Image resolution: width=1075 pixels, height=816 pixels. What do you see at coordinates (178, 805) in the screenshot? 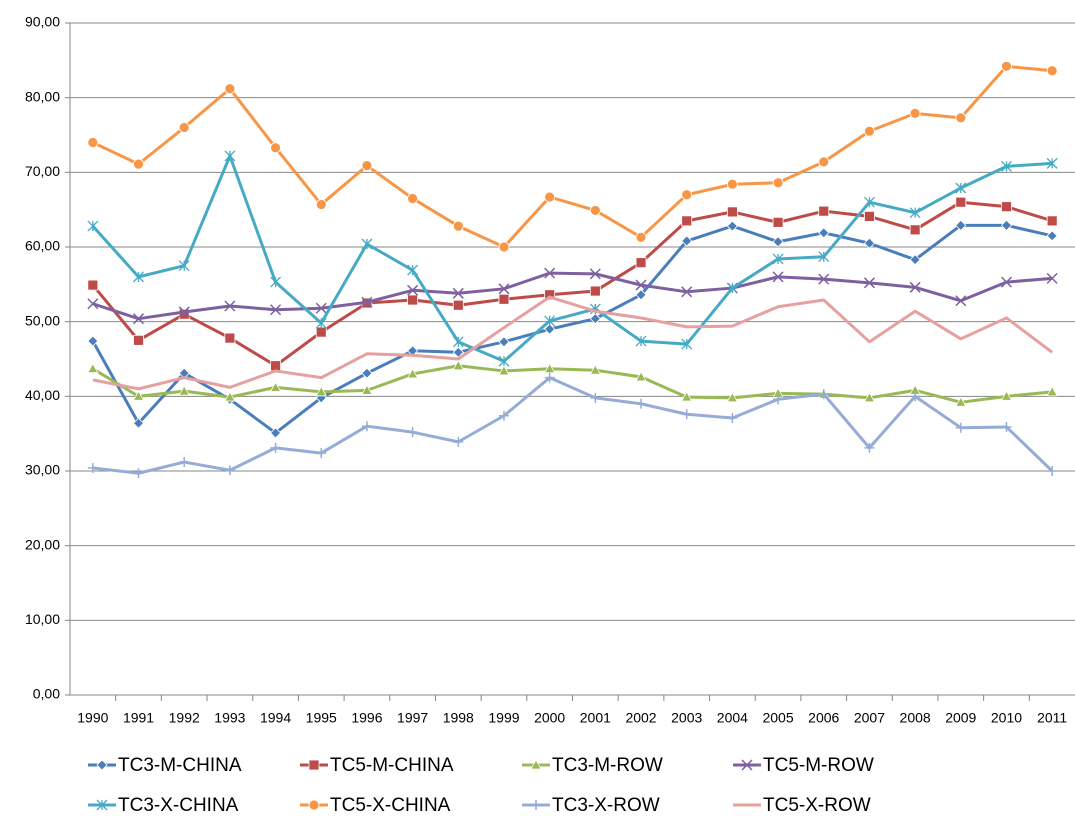
I see `legend-label: TC3-X-CHINA` at bounding box center [178, 805].